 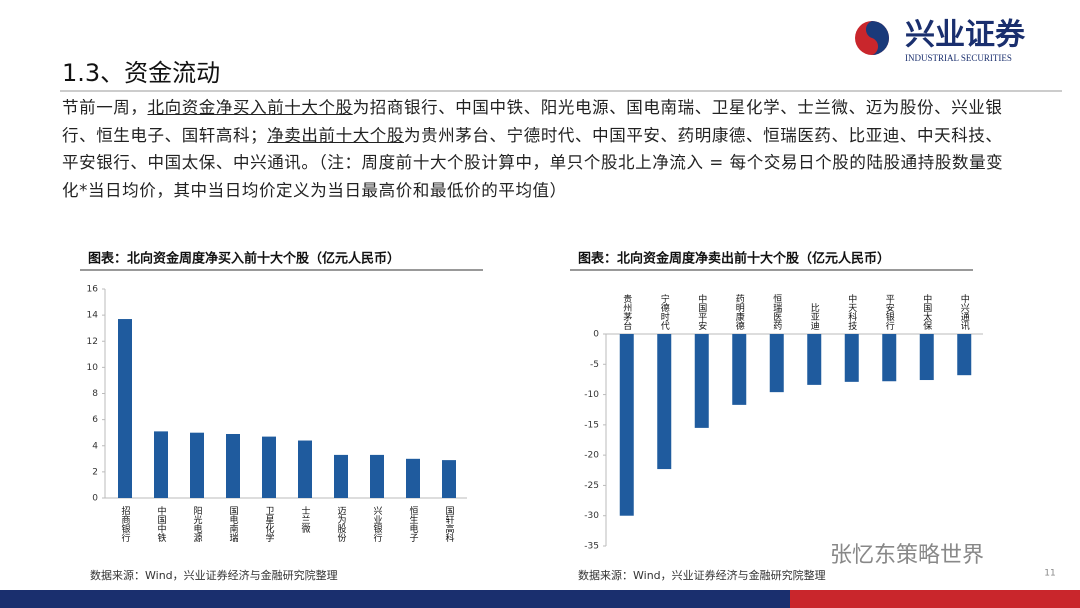 What do you see at coordinates (413, 523) in the screenshot?
I see `x-tick-label: 恒生电子` at bounding box center [413, 523].